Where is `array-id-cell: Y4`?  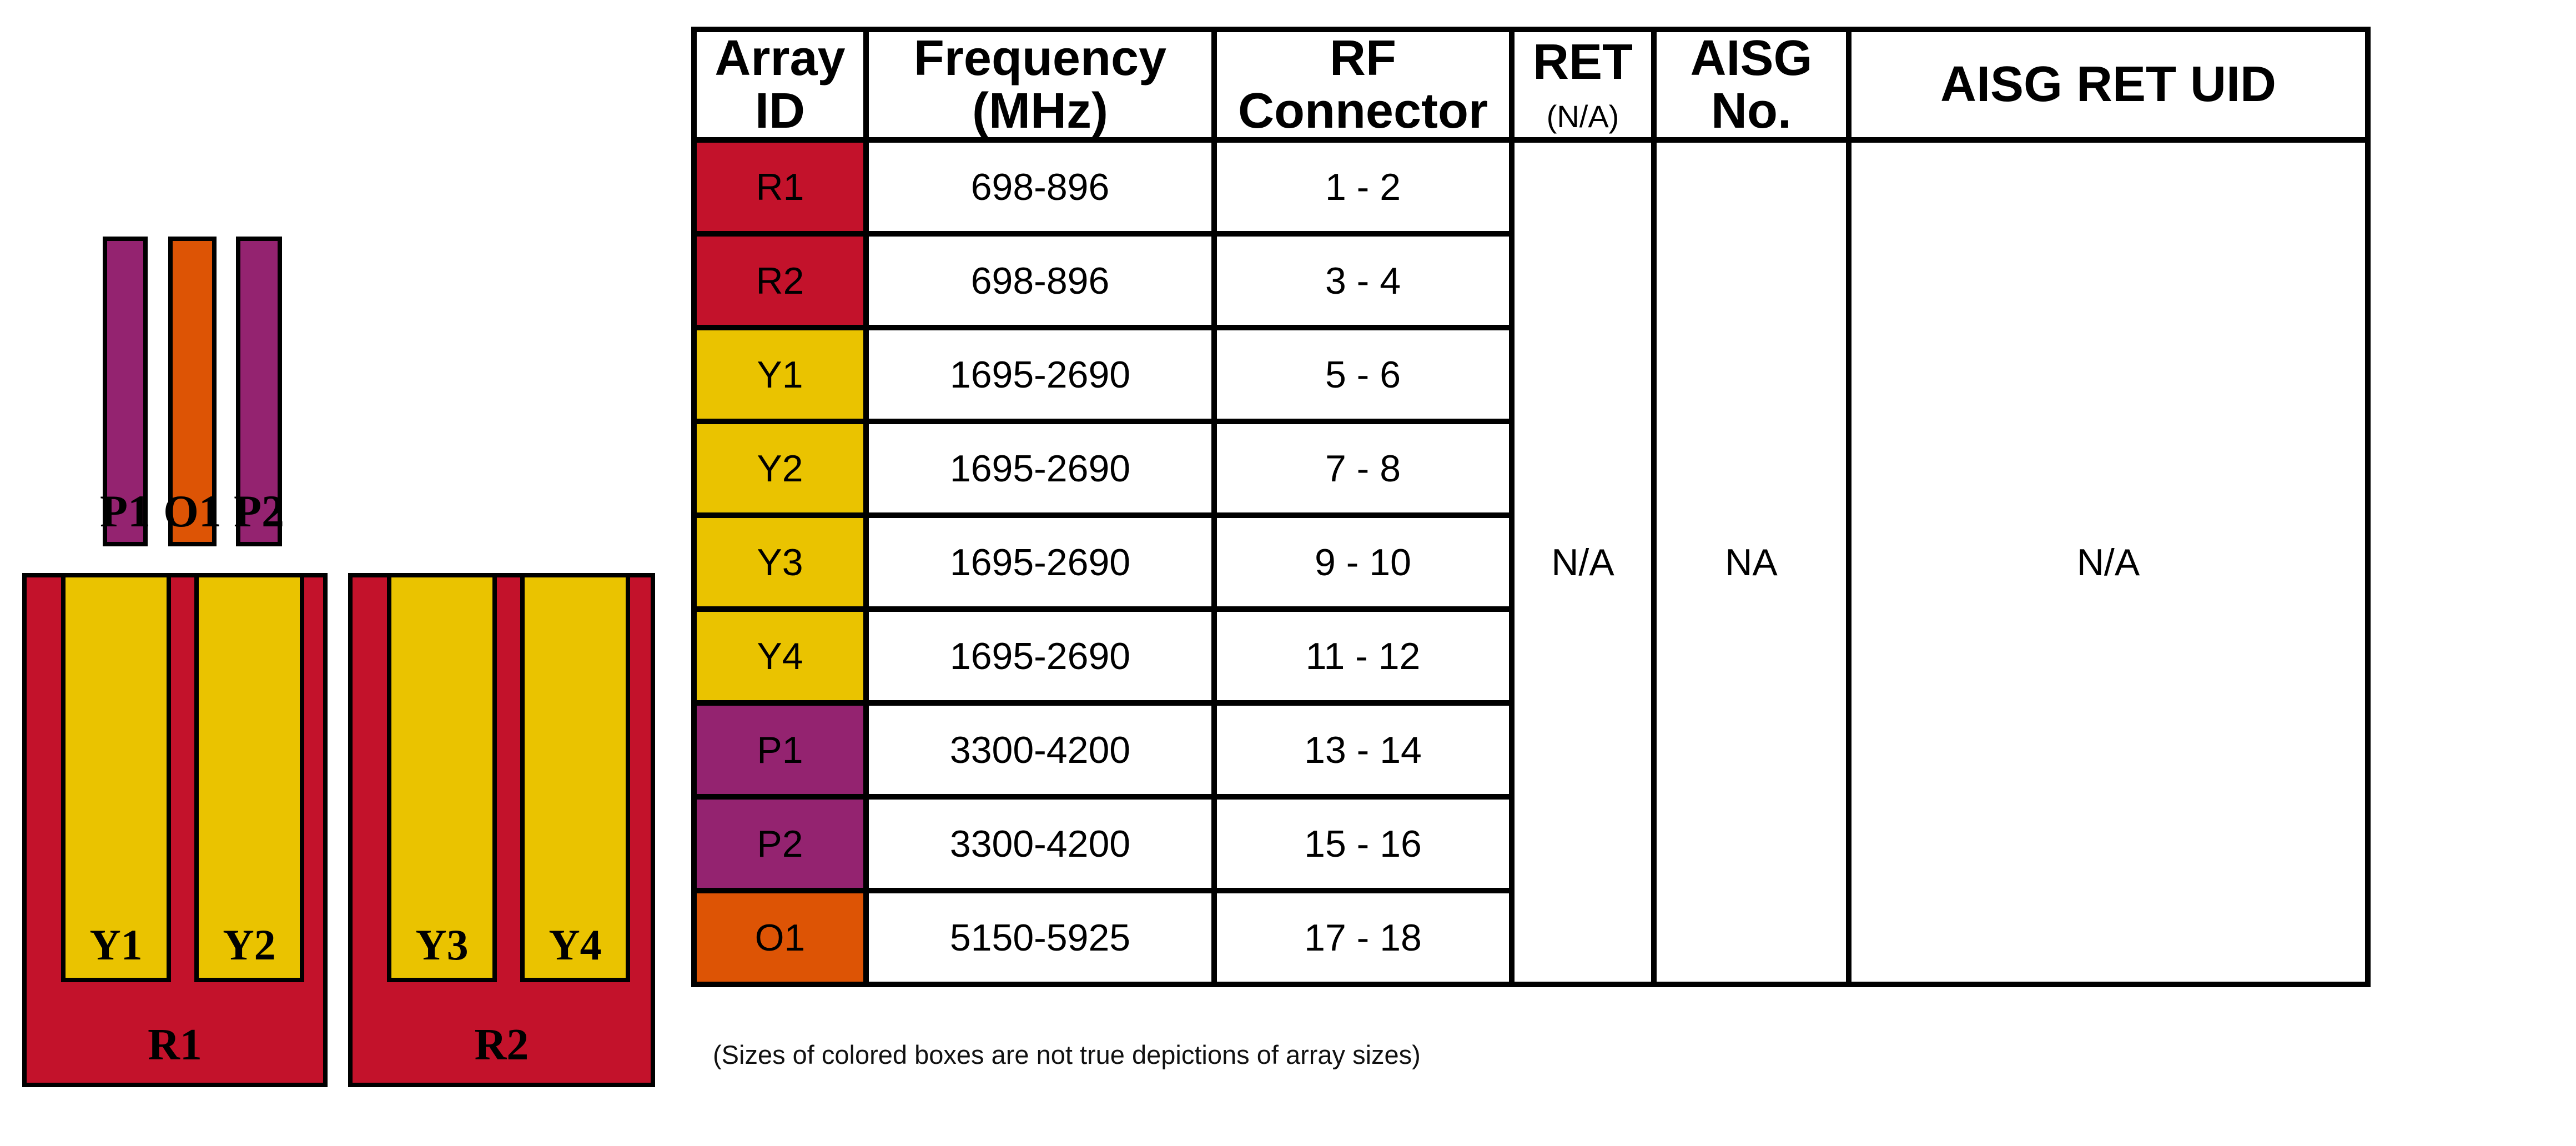 array-id-cell: Y4 is located at coordinates (780, 656).